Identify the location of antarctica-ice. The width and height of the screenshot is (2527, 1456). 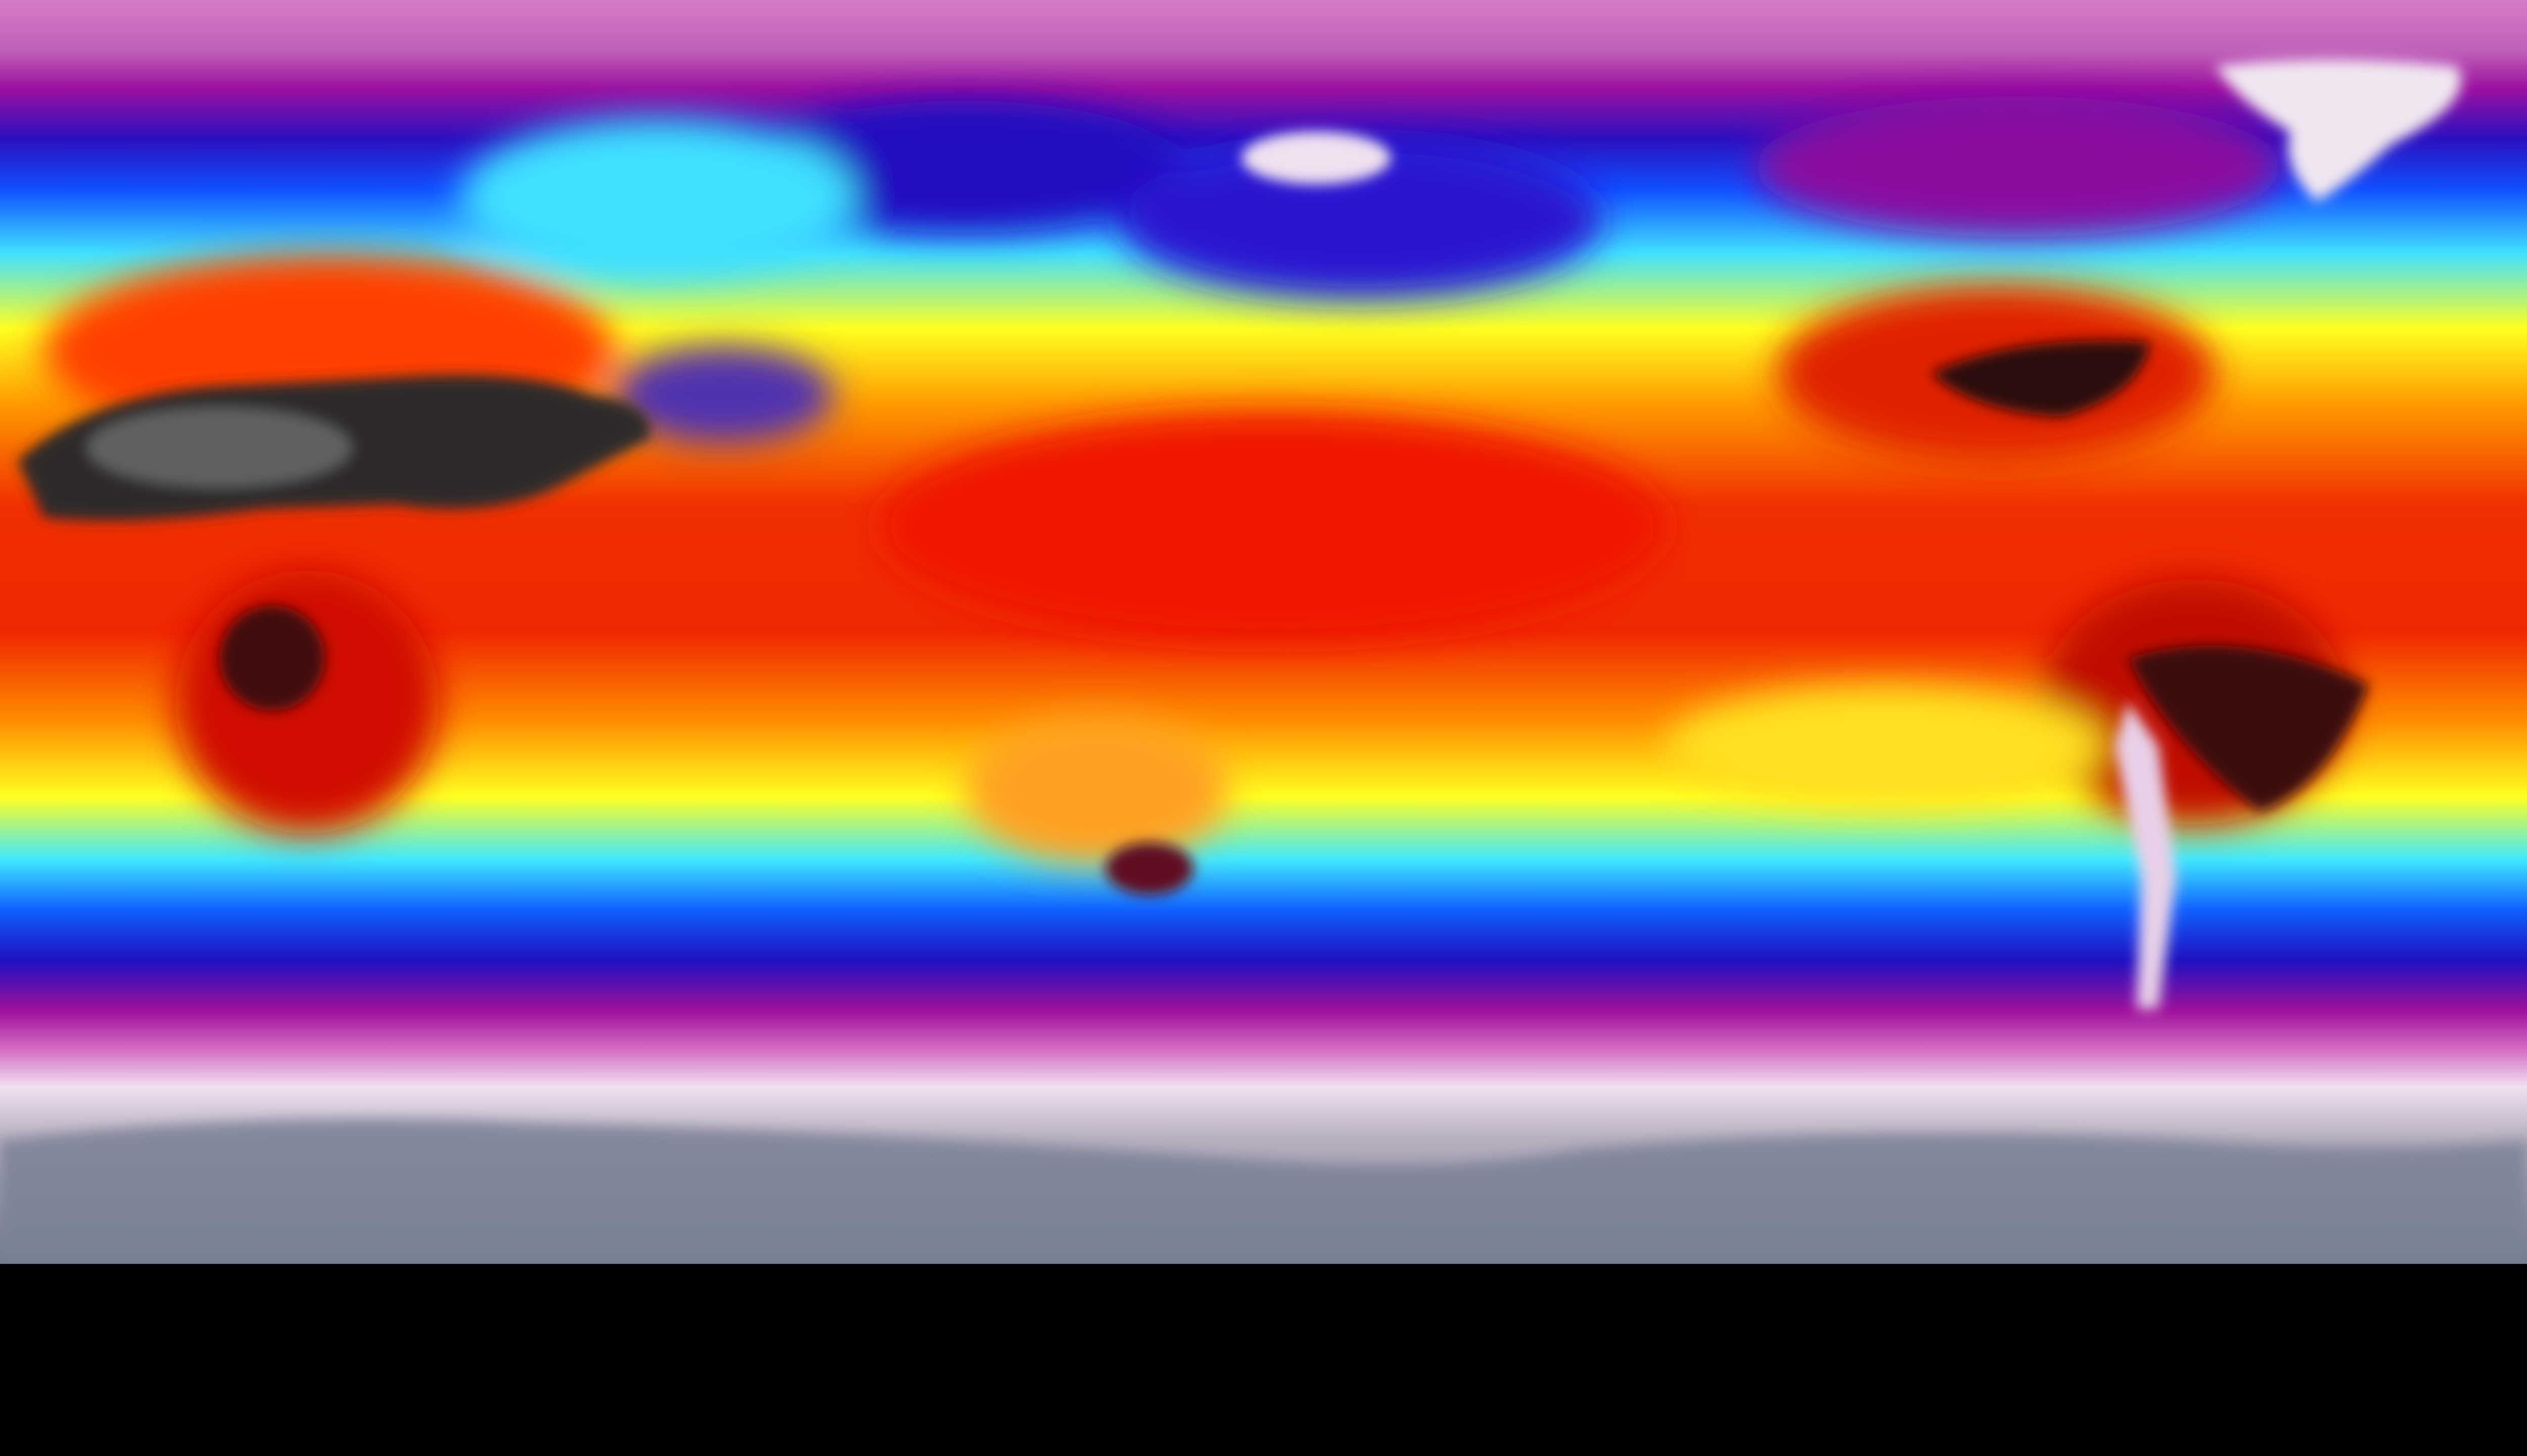
(1263, 1191).